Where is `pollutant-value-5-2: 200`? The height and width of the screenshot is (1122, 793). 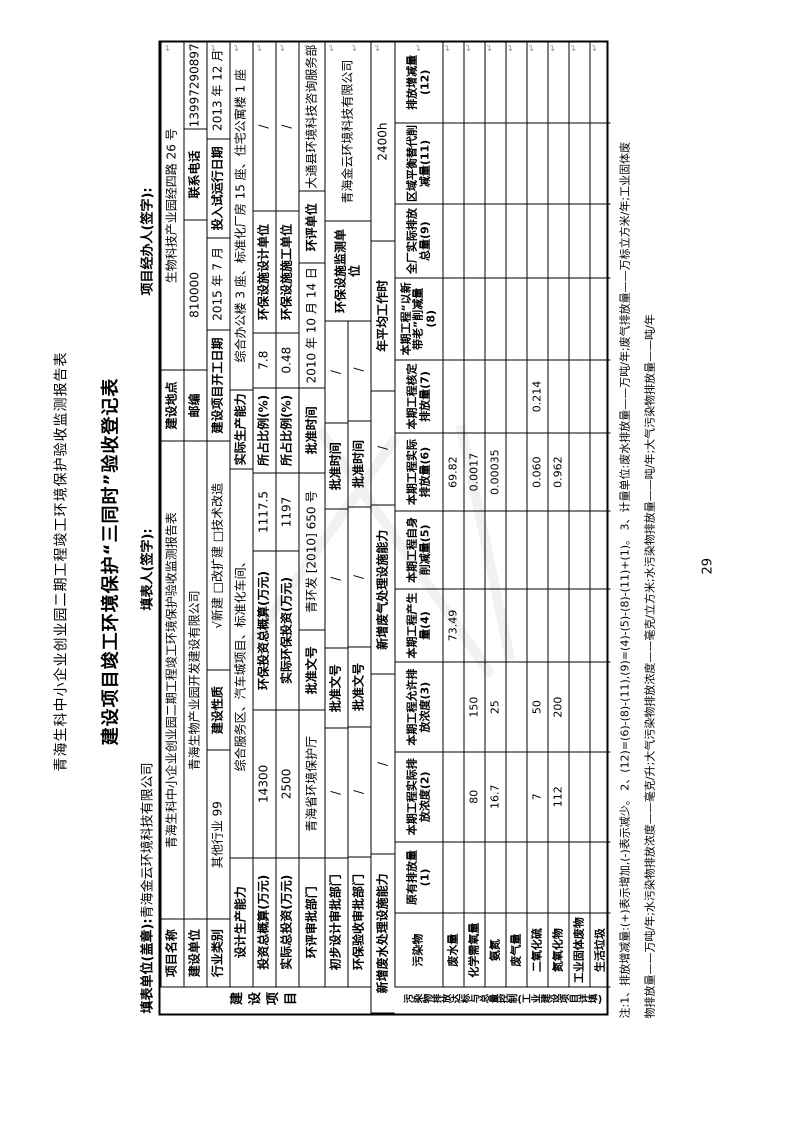
pollutant-value-5-2: 200 is located at coordinates (557, 707).